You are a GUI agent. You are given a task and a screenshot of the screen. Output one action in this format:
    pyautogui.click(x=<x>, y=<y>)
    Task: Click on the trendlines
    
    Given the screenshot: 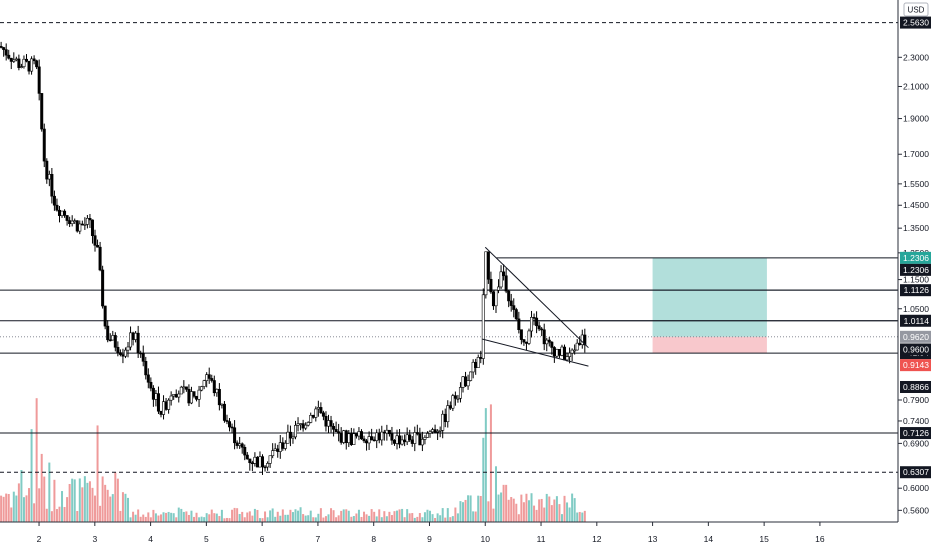 What is the action you would take?
    pyautogui.click(x=535, y=306)
    